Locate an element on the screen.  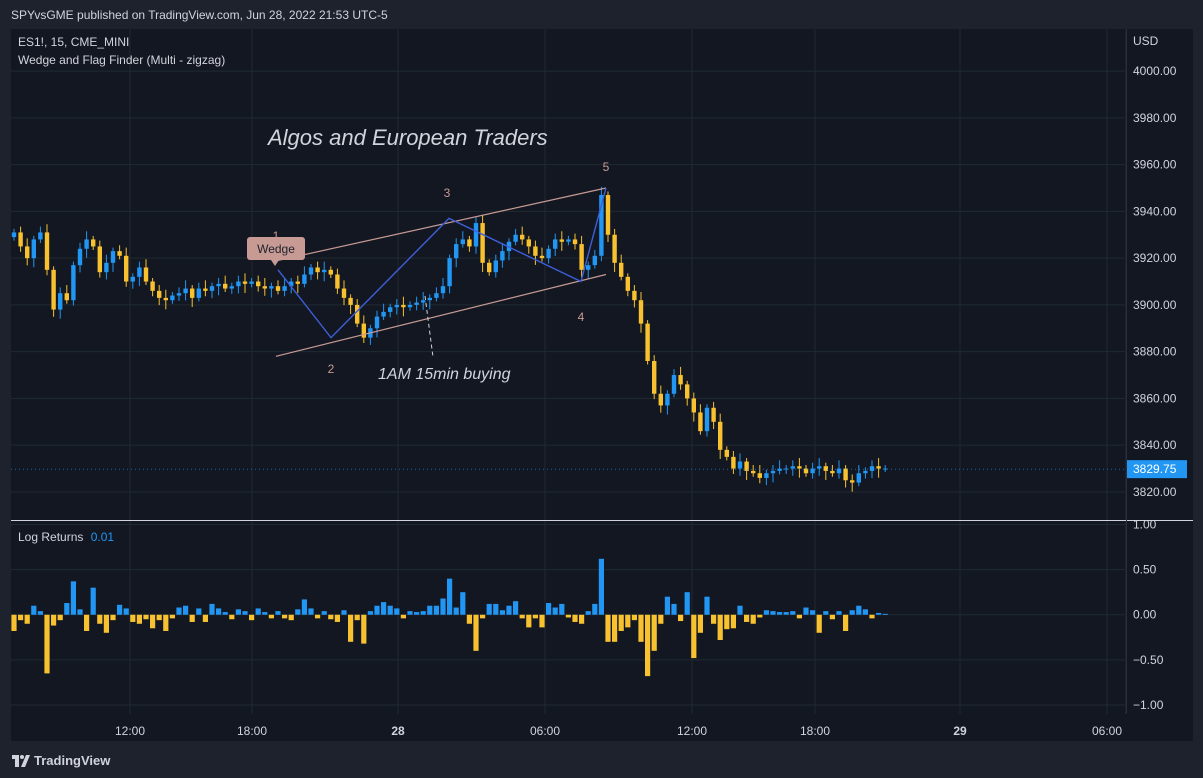
buy-note-pointer is located at coordinates (429, 326).